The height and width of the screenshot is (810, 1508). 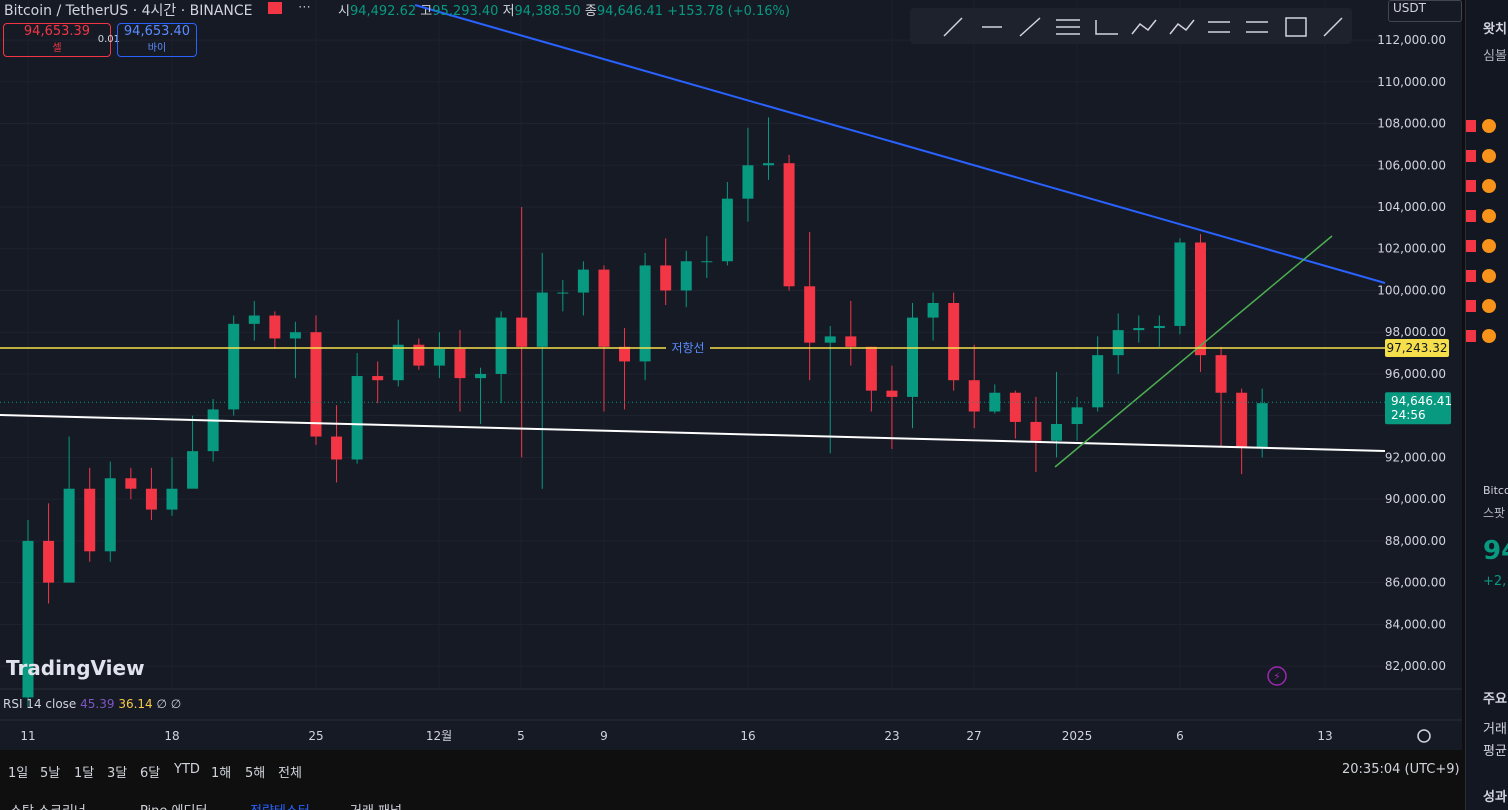 What do you see at coordinates (590, 11) in the screenshot?
I see `close-label: 종` at bounding box center [590, 11].